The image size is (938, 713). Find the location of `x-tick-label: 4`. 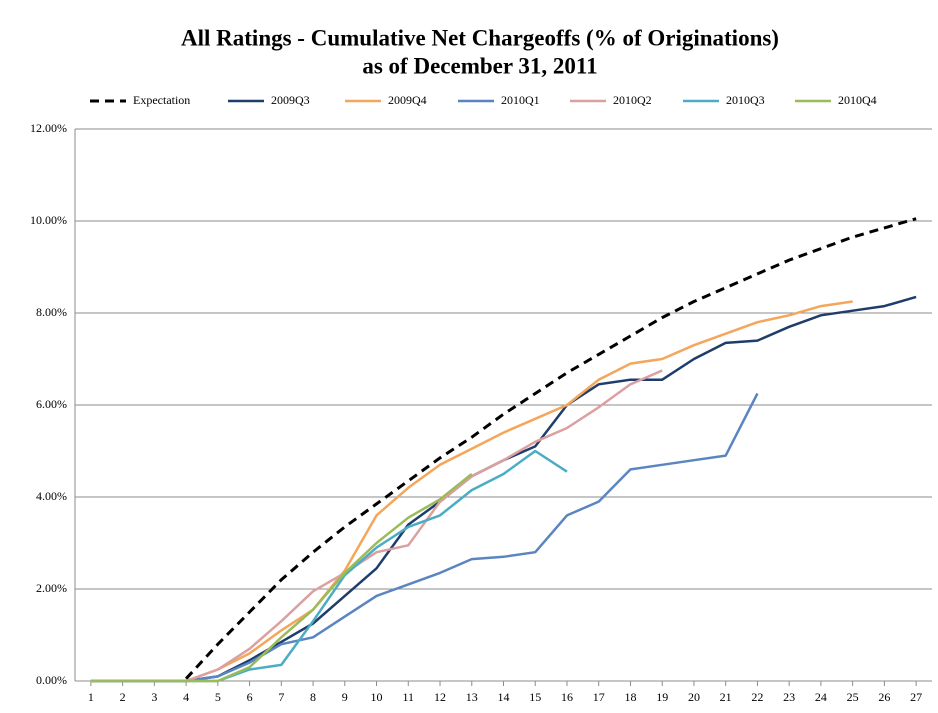

x-tick-label: 4 is located at coordinates (186, 697).